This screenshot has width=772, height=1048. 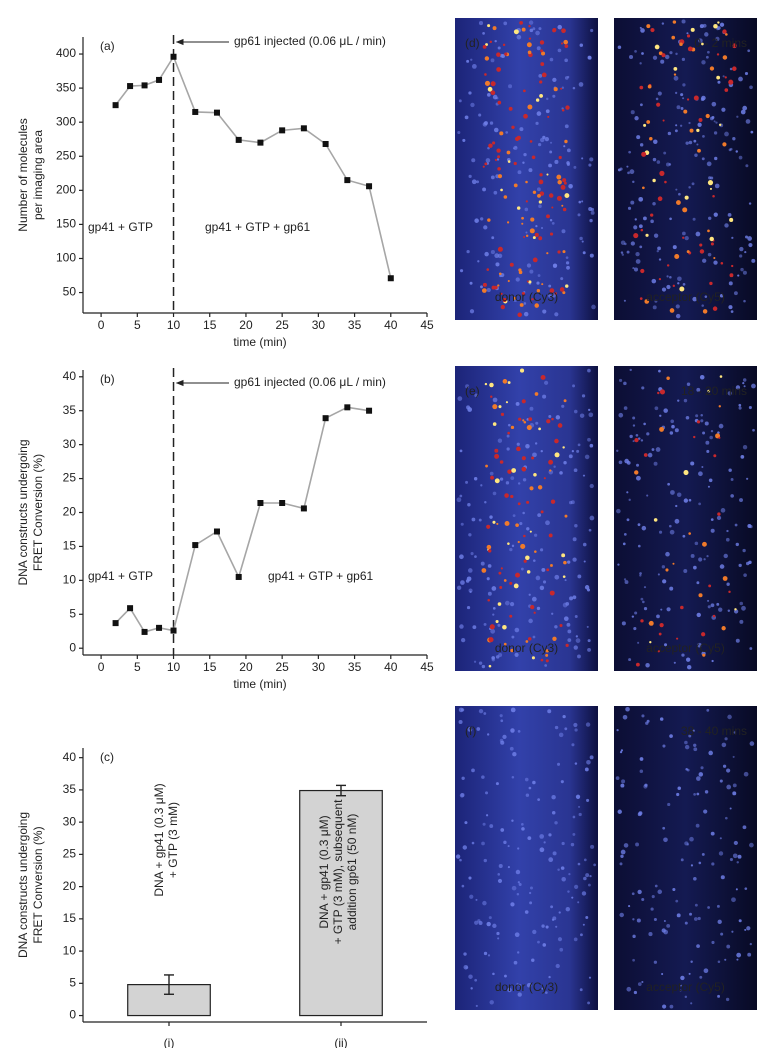 What do you see at coordinates (72, 1015) in the screenshot?
I see `y-tick-label: 0` at bounding box center [72, 1015].